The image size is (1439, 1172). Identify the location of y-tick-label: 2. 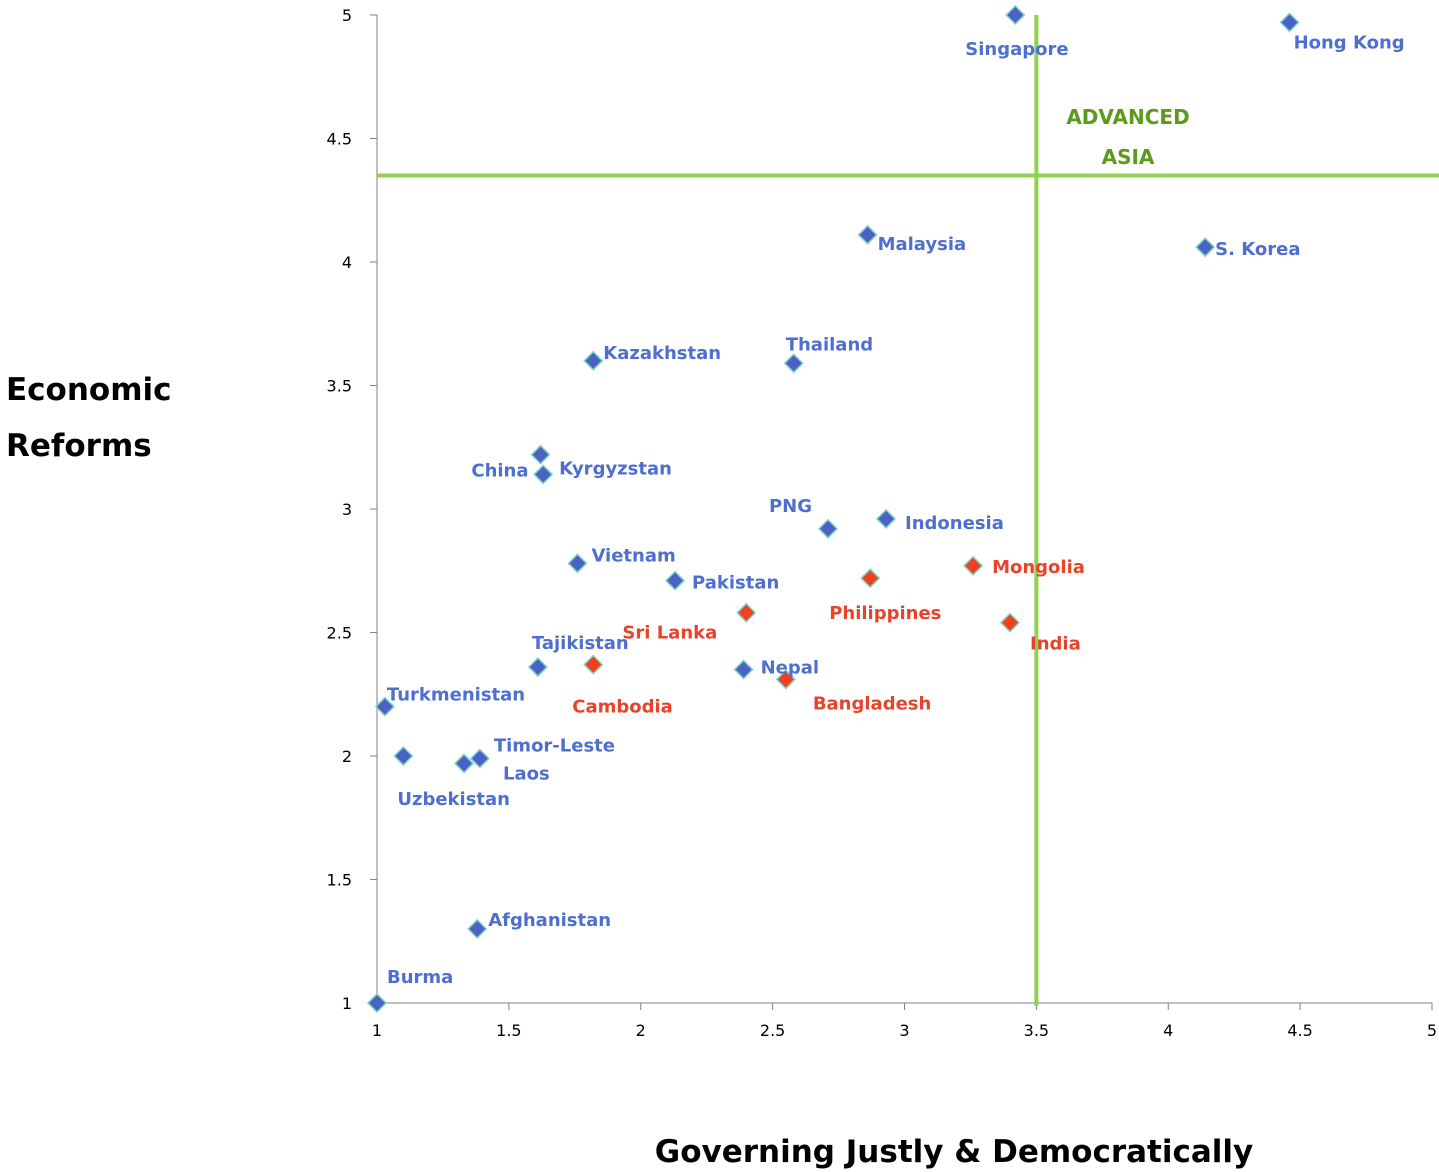
(347, 756).